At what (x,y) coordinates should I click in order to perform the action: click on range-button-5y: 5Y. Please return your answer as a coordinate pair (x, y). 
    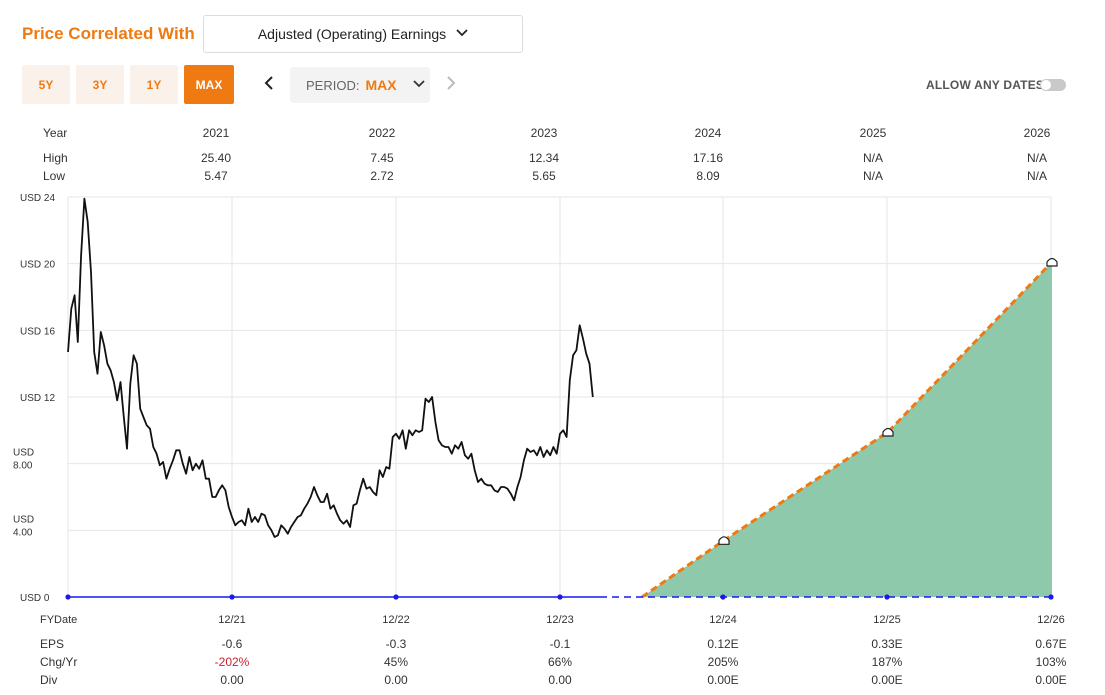
    Looking at the image, I should click on (46, 84).